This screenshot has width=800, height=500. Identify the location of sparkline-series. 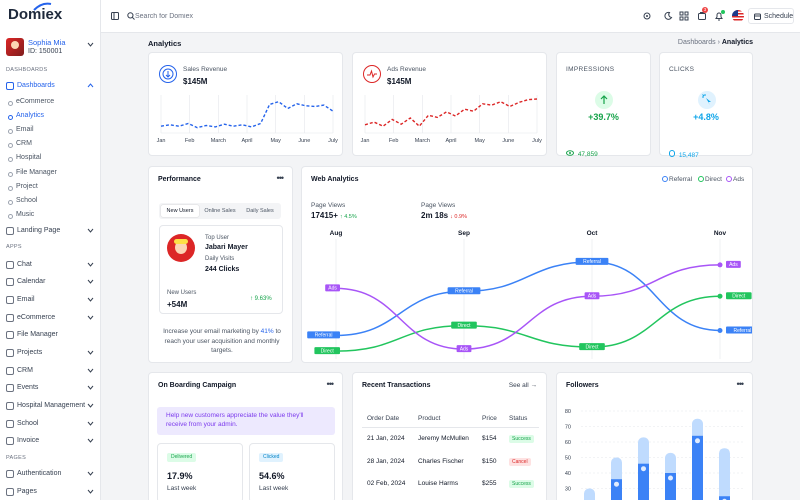
(247, 114).